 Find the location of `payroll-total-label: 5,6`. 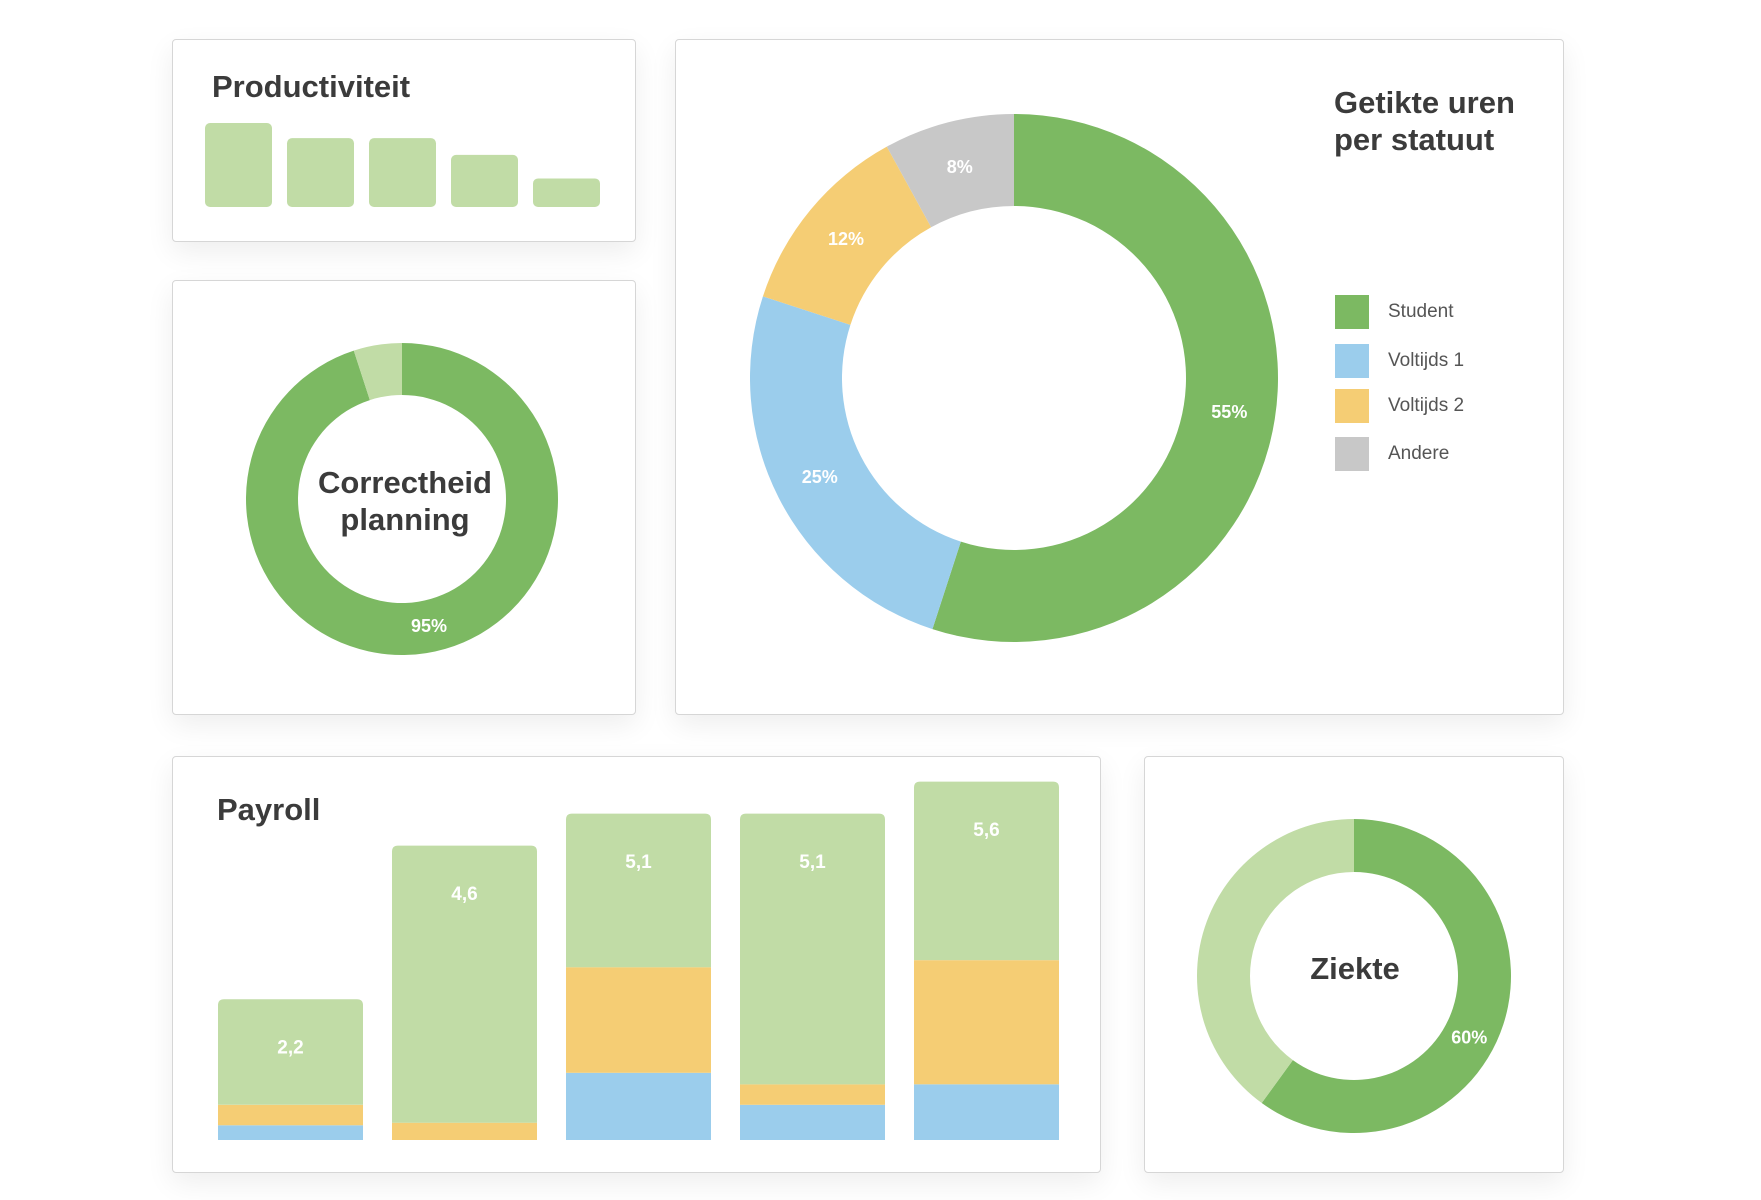

payroll-total-label: 5,6 is located at coordinates (986, 830).